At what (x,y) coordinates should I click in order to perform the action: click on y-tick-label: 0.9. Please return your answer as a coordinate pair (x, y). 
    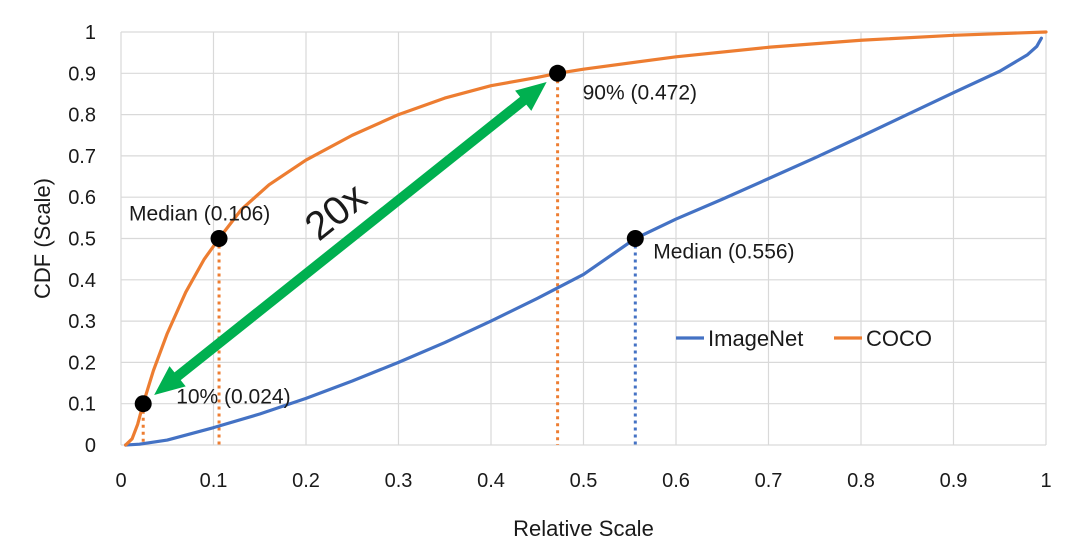
    Looking at the image, I should click on (82, 74).